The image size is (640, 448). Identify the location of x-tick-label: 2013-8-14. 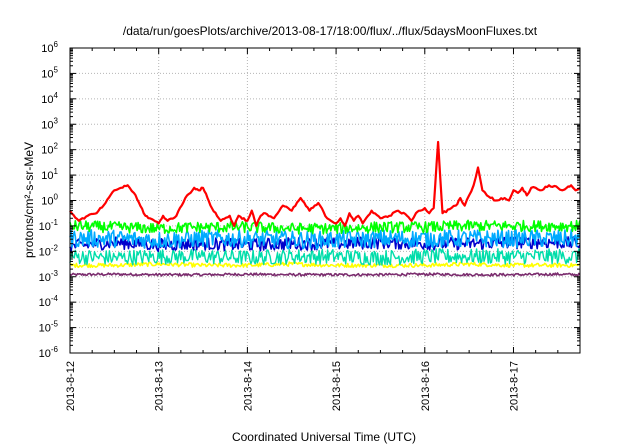
(248, 386).